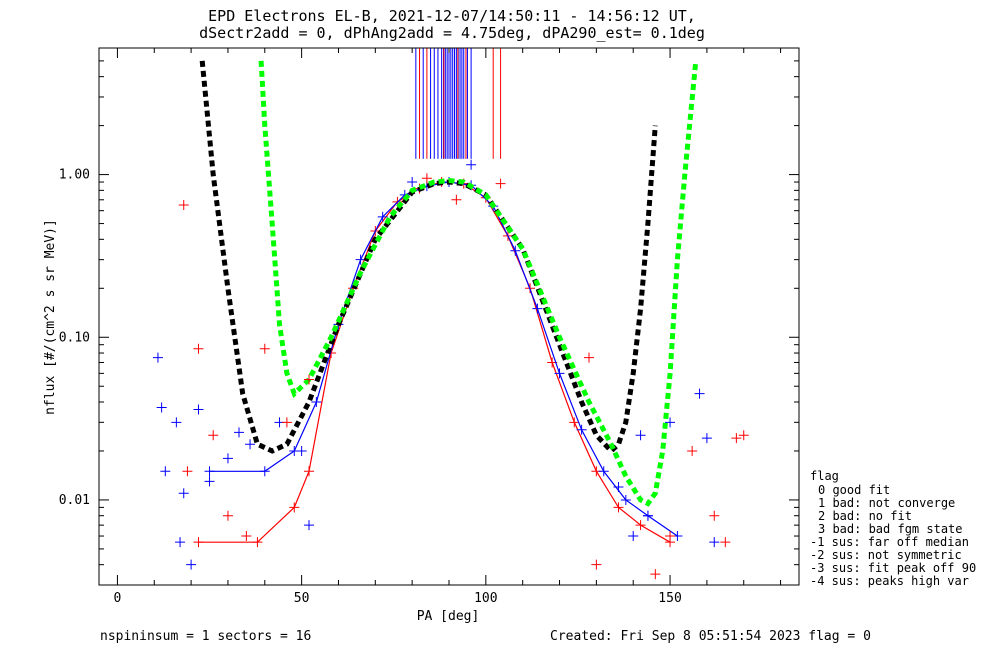 The width and height of the screenshot is (1000, 650). I want to click on y-tick-label: 0.10, so click(74, 337).